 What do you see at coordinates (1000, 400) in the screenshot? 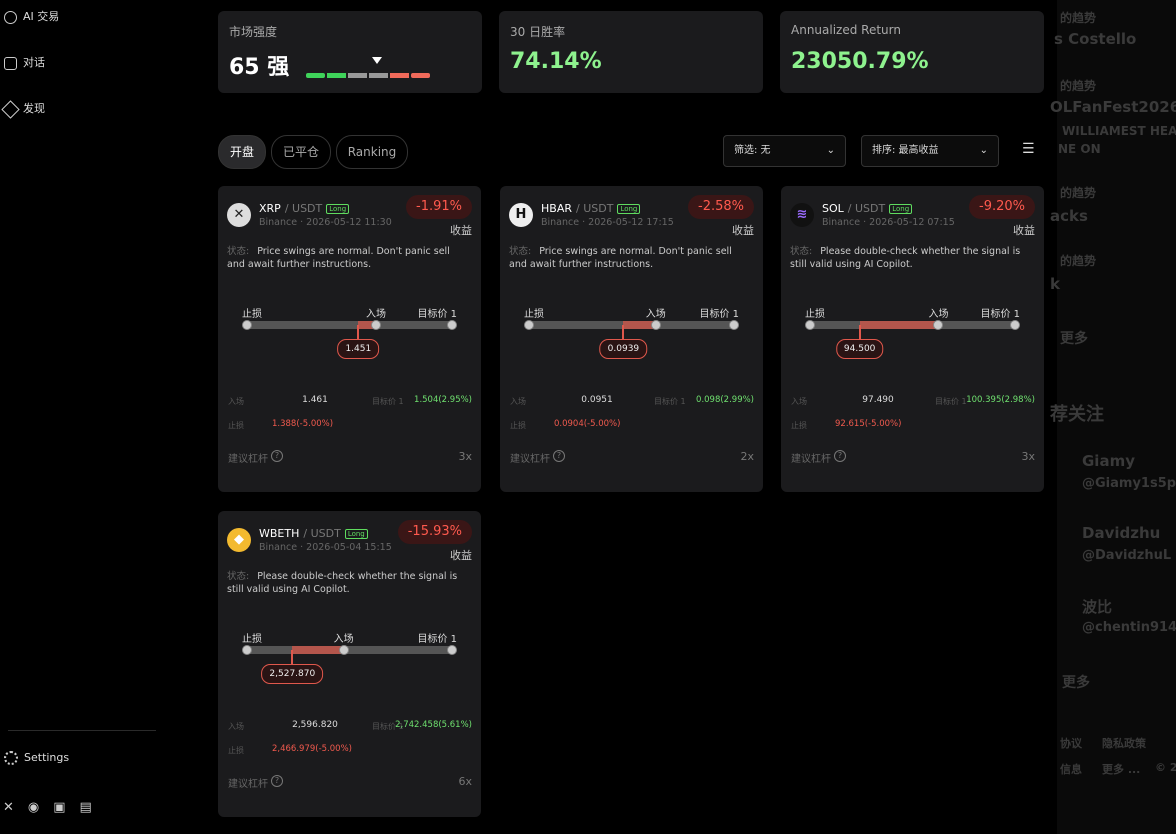
I see `target-value: 100.395(2.98%)` at bounding box center [1000, 400].